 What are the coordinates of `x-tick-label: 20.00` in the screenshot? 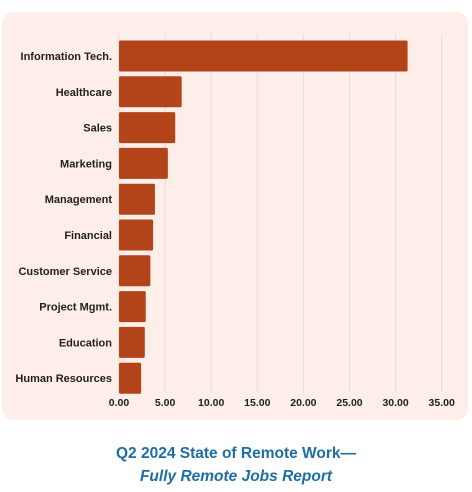 It's located at (303, 403).